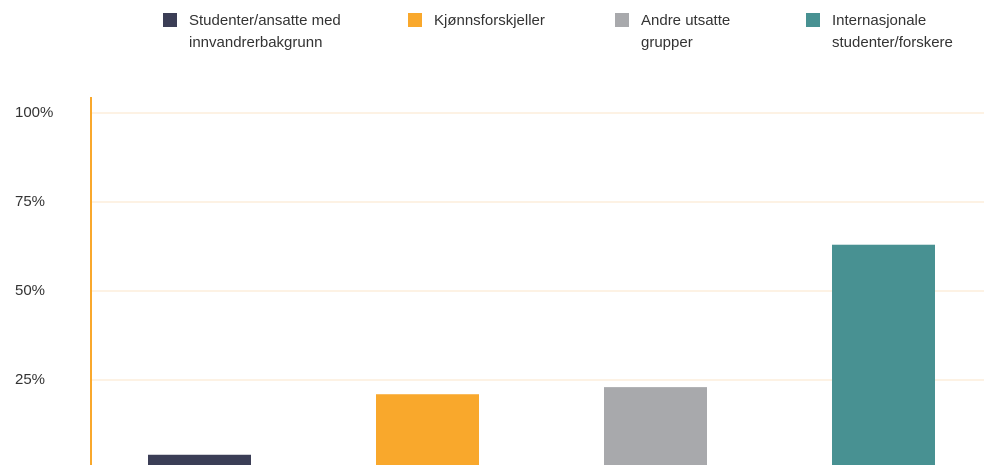  What do you see at coordinates (686, 31) in the screenshot?
I see `legend-label: Andre utsatte grupper` at bounding box center [686, 31].